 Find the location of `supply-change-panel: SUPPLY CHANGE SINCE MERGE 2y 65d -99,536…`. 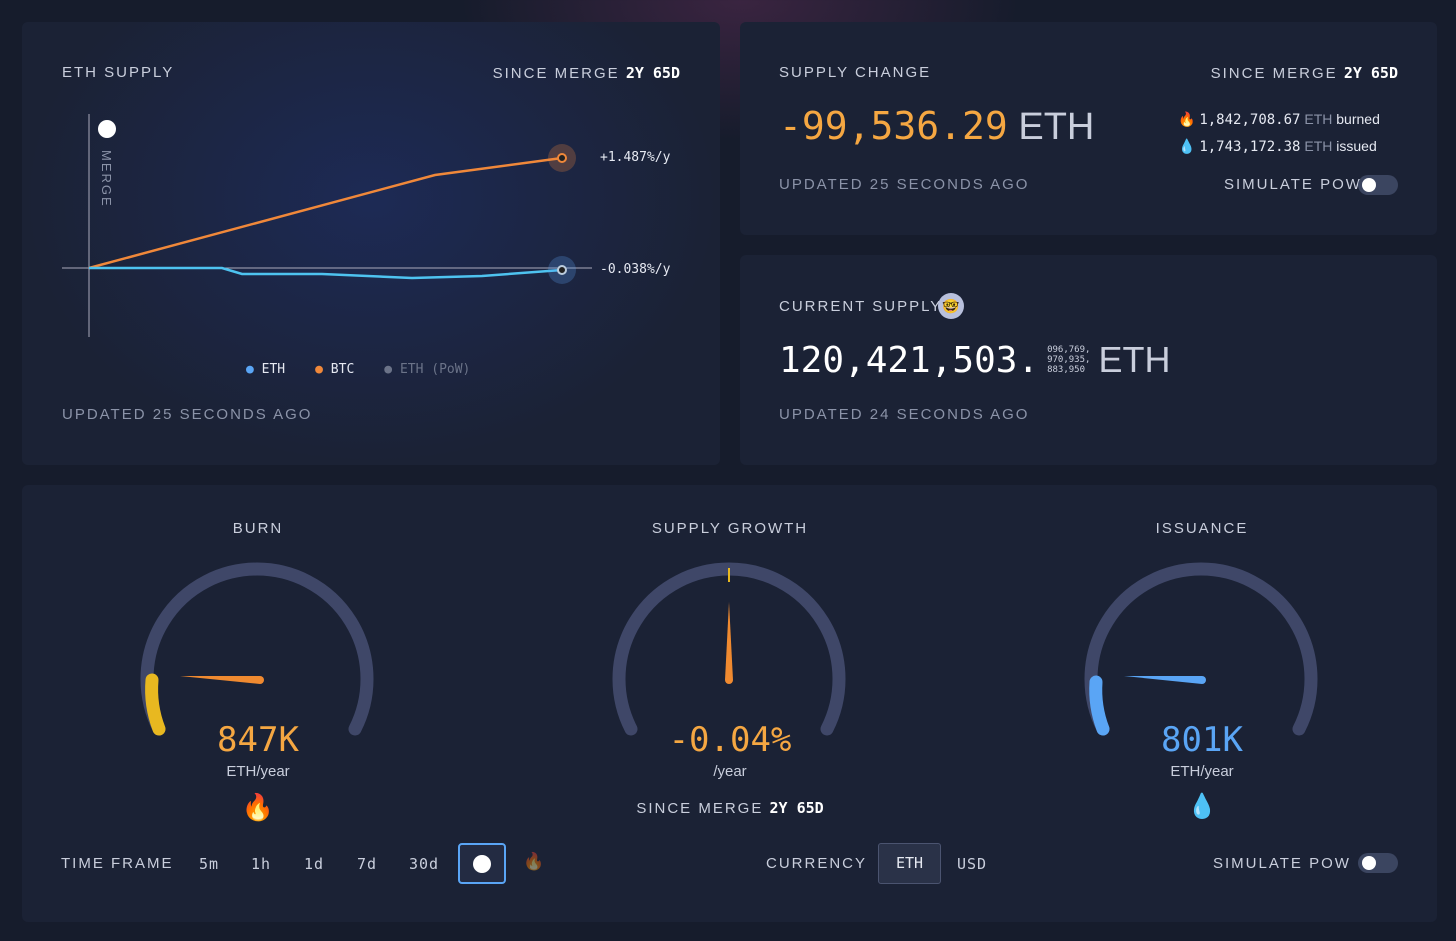

supply-change-panel: SUPPLY CHANGE SINCE MERGE 2y 65d -99,536… is located at coordinates (1088, 128).